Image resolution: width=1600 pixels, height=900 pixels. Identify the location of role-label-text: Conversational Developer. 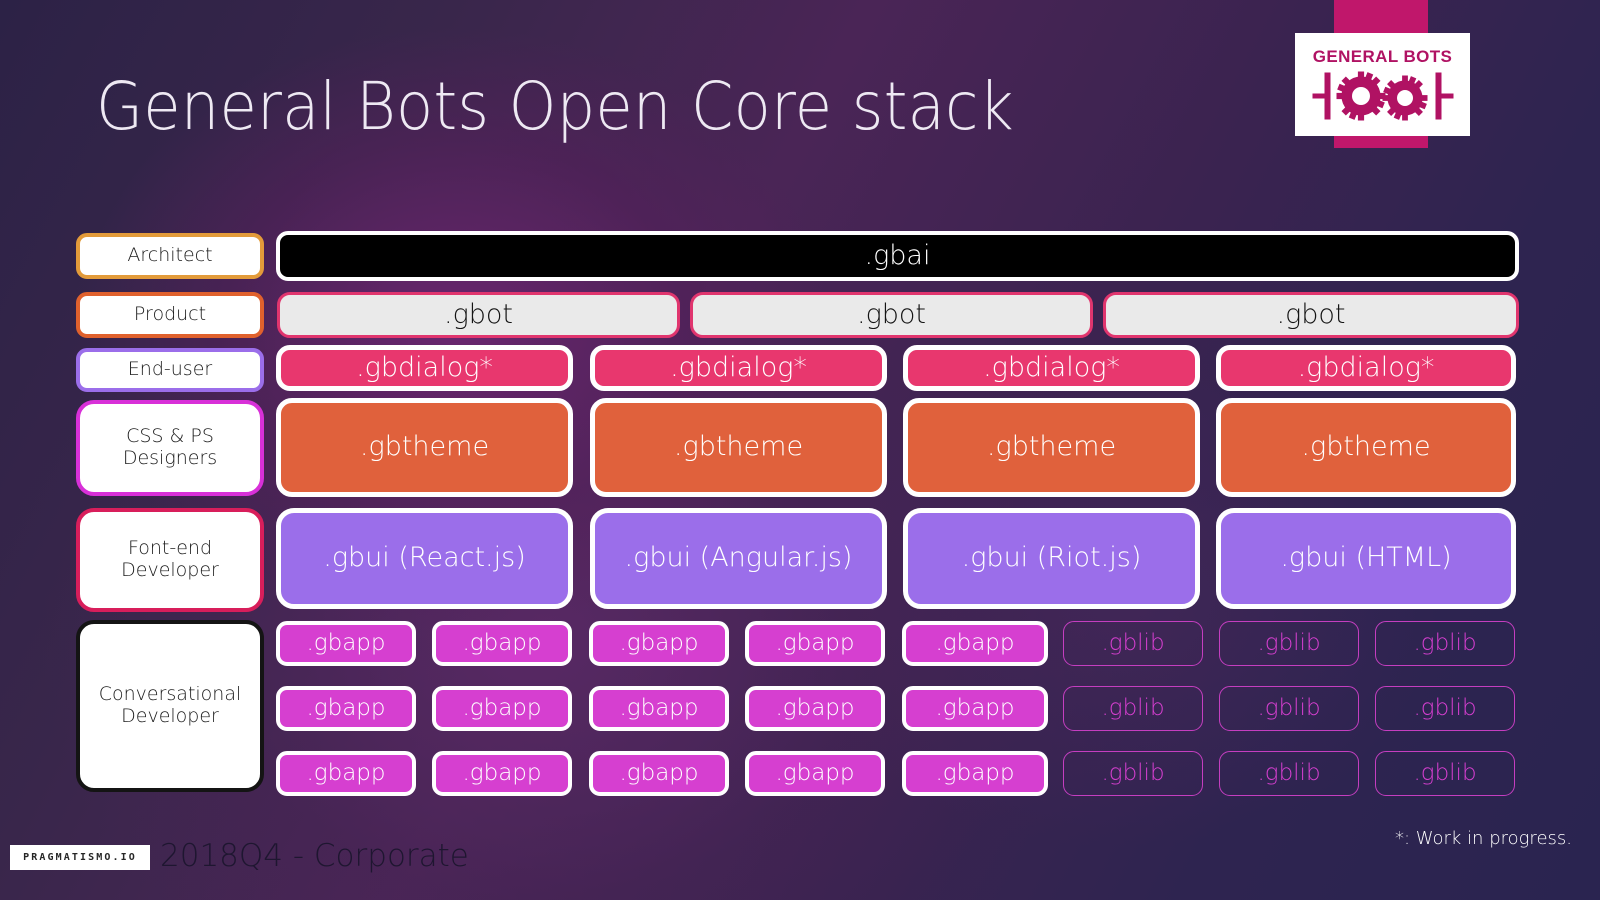
(170, 705).